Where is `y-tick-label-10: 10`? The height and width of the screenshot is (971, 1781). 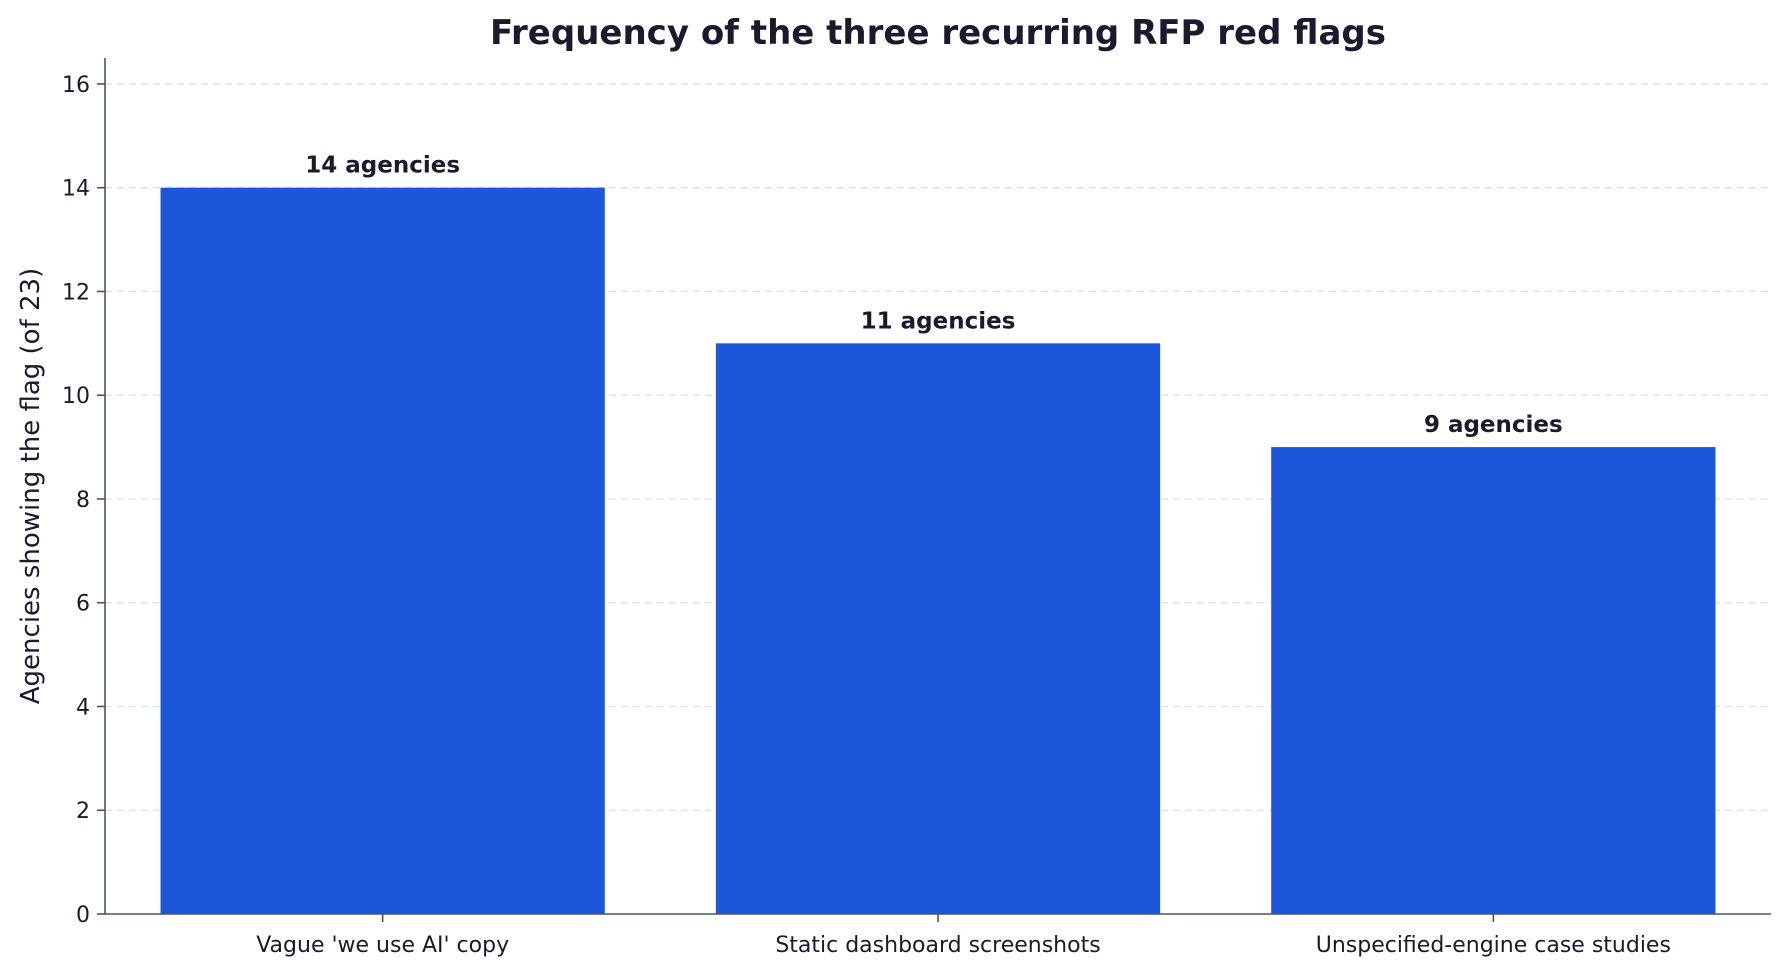
y-tick-label-10: 10 is located at coordinates (76, 396).